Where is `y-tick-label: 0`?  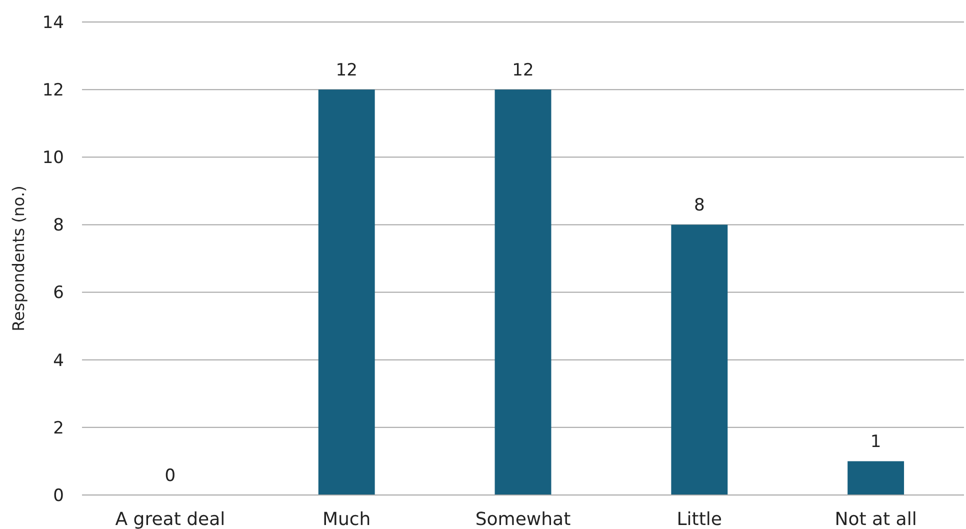
y-tick-label: 0 is located at coordinates (58, 496).